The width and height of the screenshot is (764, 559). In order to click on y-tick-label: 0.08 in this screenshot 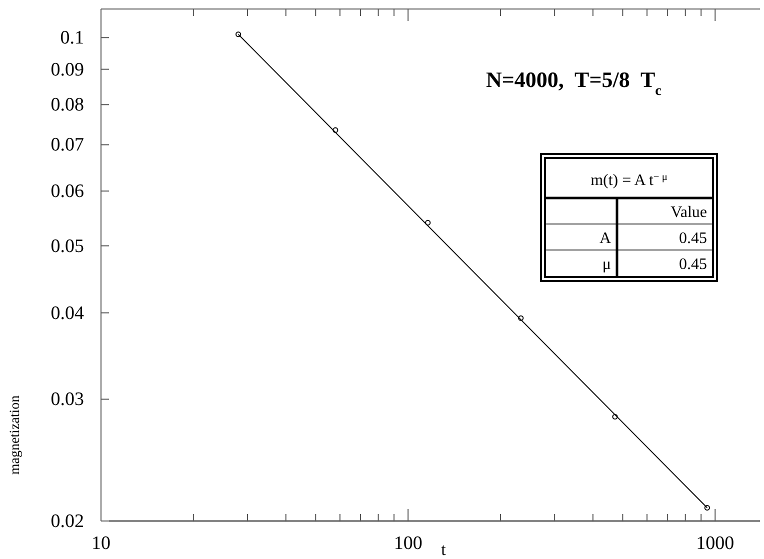, I will do `click(67, 105)`.